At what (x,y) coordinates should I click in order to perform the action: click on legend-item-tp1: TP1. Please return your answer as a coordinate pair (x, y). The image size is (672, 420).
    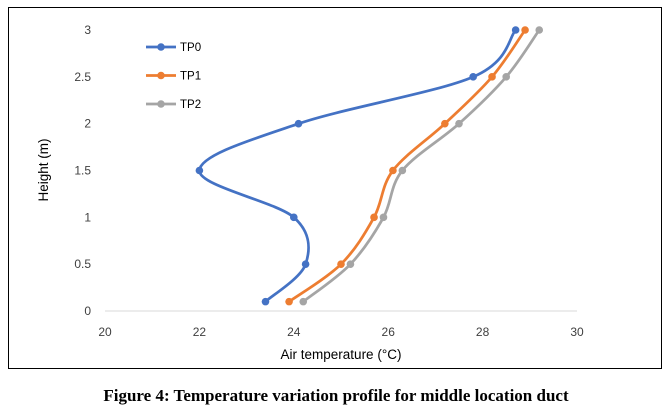
    Looking at the image, I should click on (173, 77).